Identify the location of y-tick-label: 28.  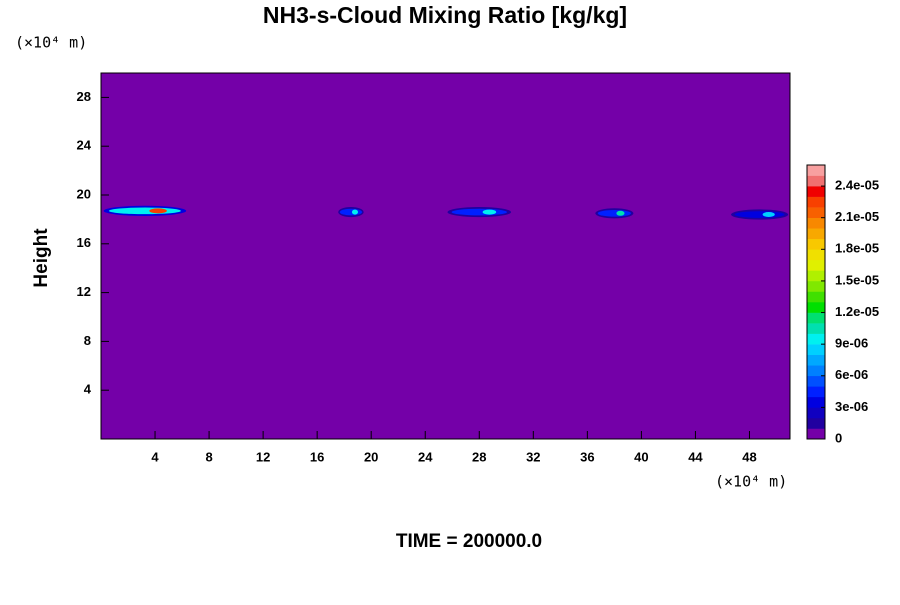
(84, 96).